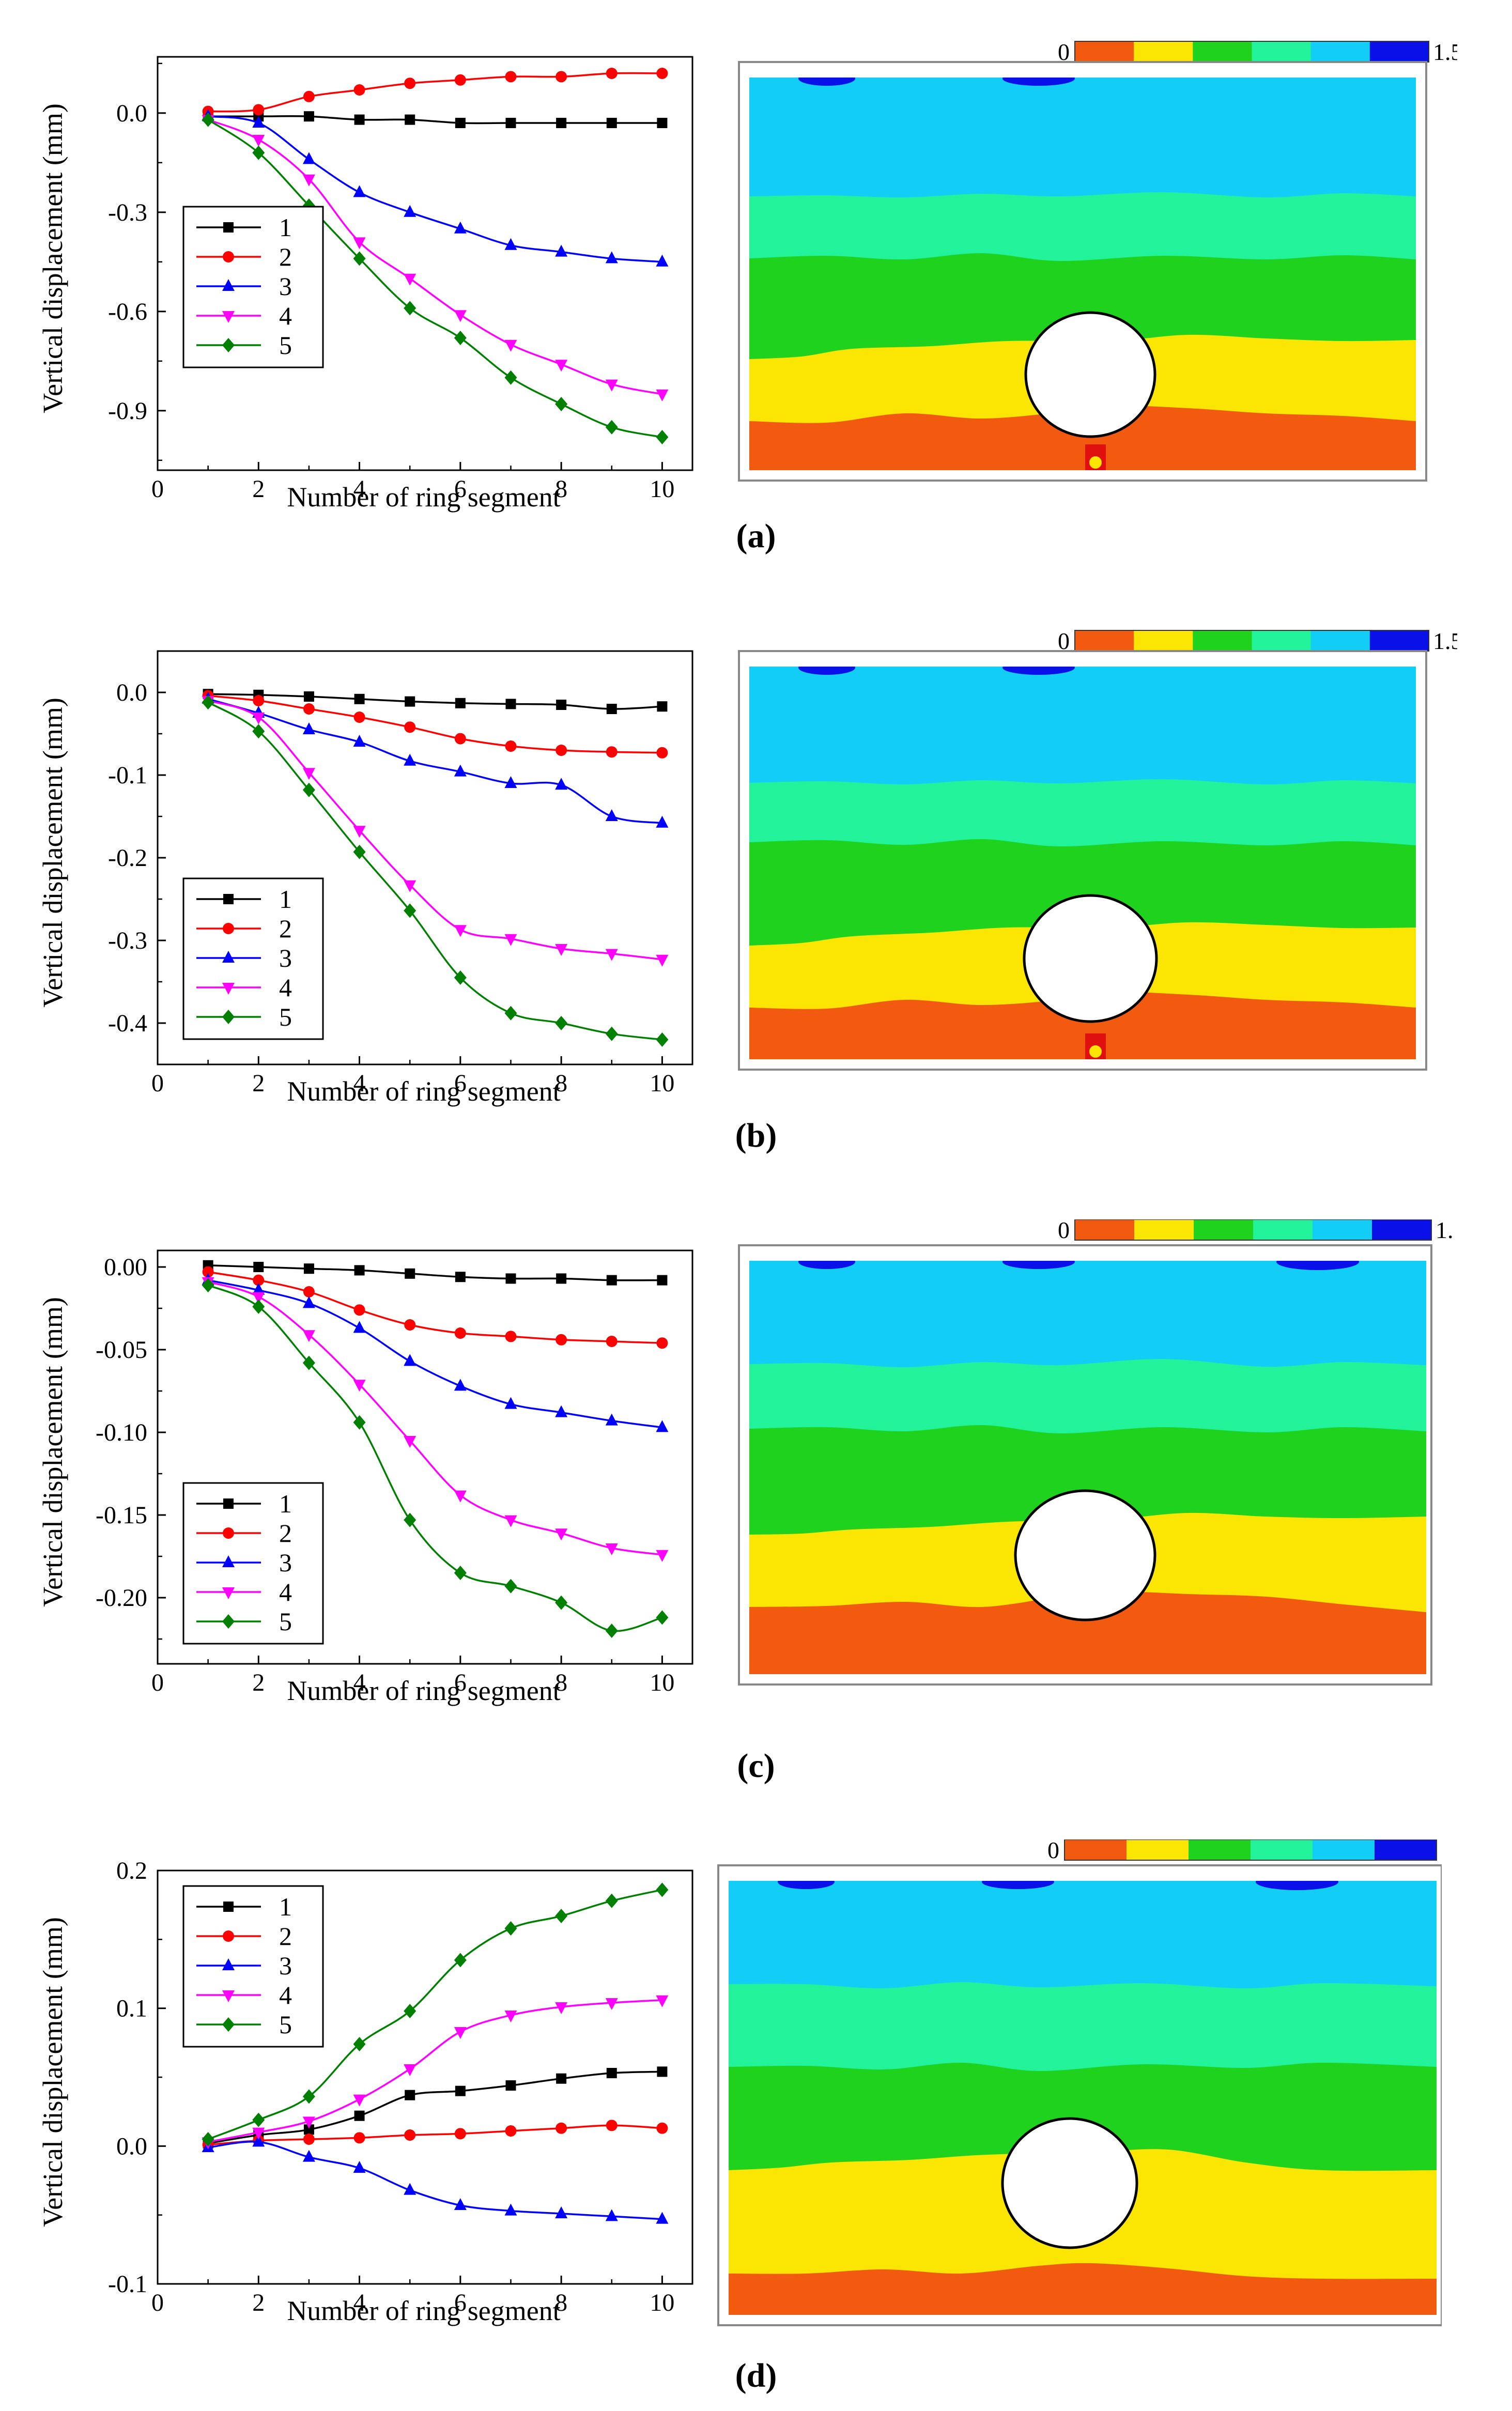  I want to click on legend-item: 2, so click(244, 256).